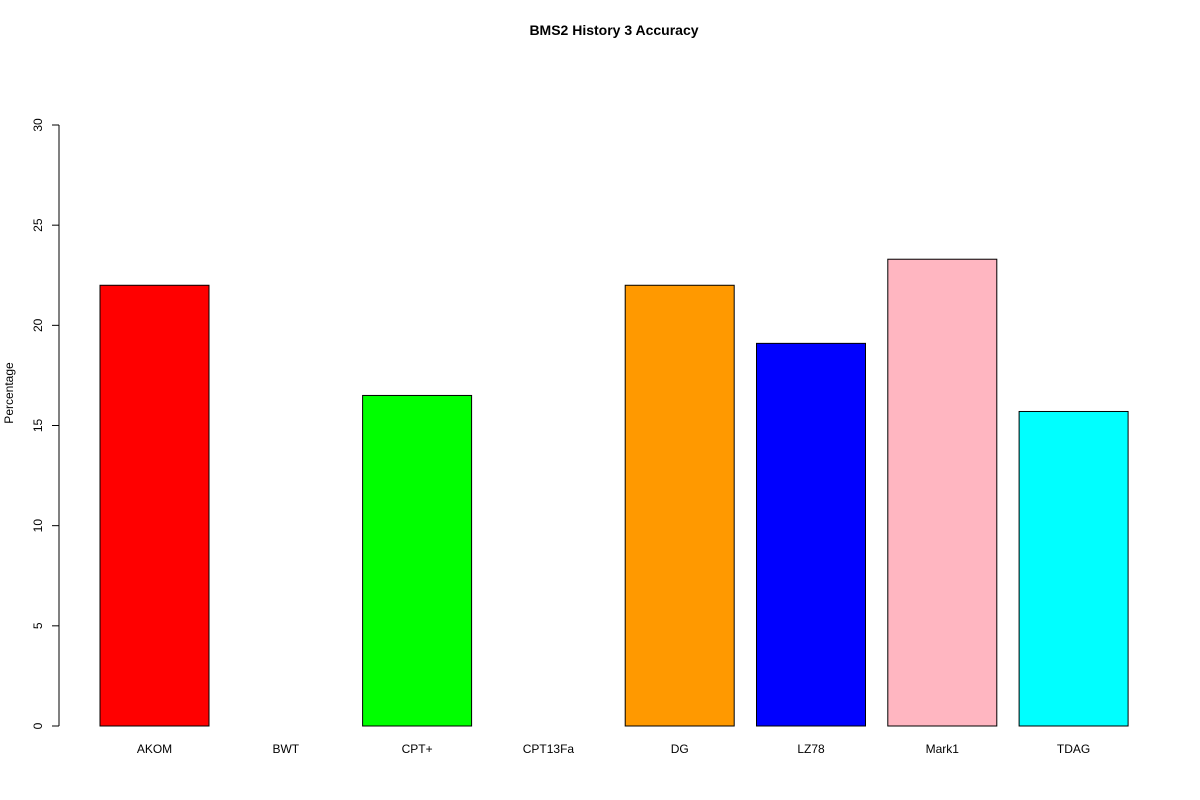 This screenshot has height=800, width=1200. I want to click on category-label: LZ78, so click(811, 749).